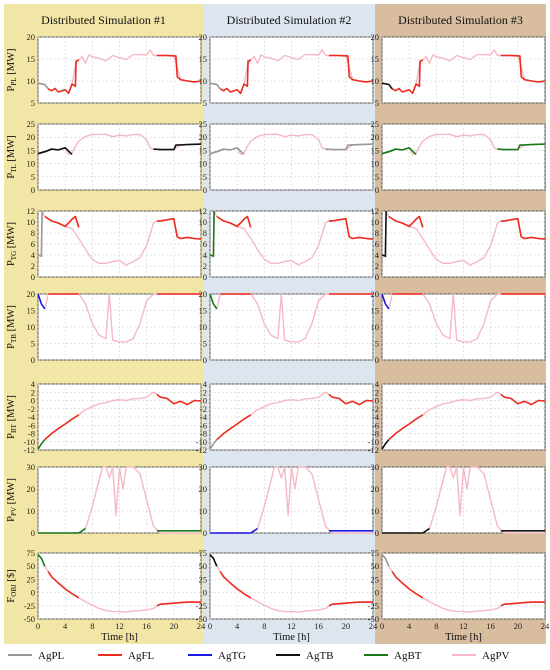 Image resolution: width=550 pixels, height=670 pixels. What do you see at coordinates (289, 20) in the screenshot?
I see `column-title: Distributed Simulation #2` at bounding box center [289, 20].